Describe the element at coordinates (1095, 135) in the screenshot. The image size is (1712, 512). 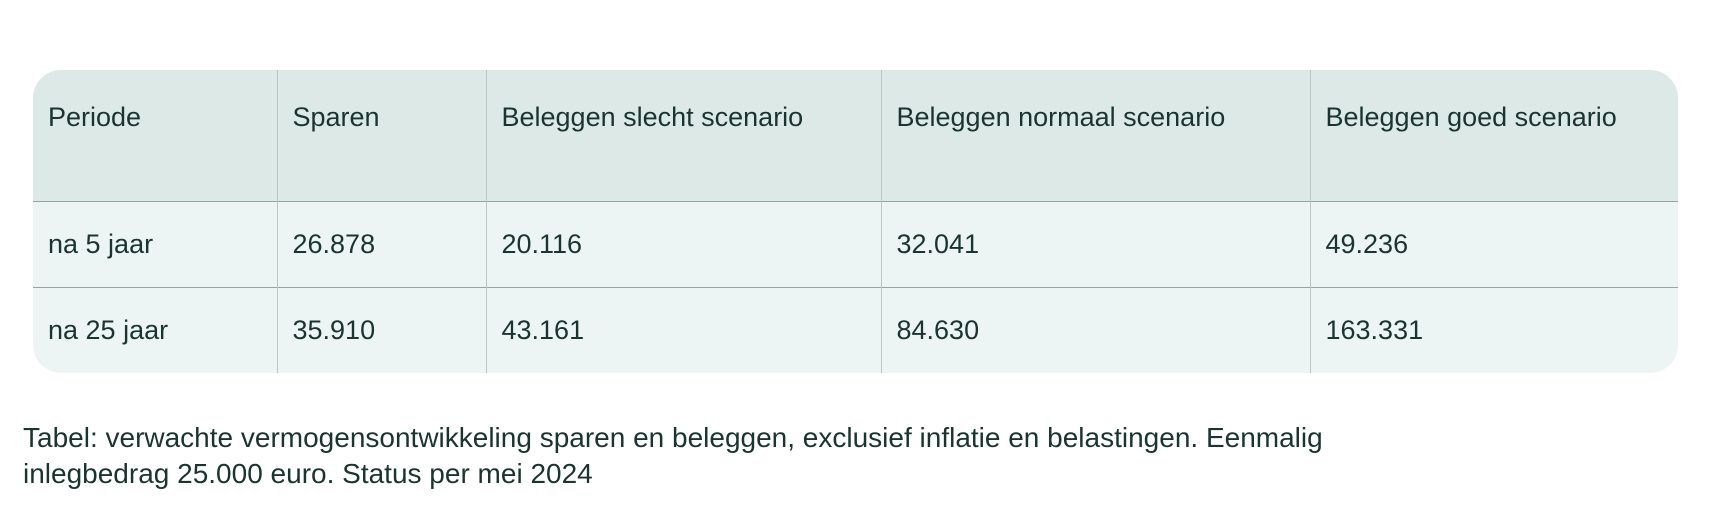
I see `column-header-beleggen-normaal: Beleggen normaal scenario` at that location.